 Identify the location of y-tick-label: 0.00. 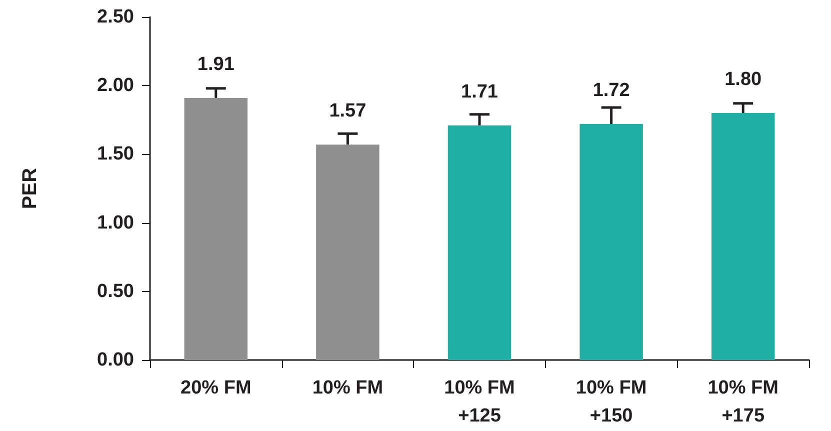
(115, 360).